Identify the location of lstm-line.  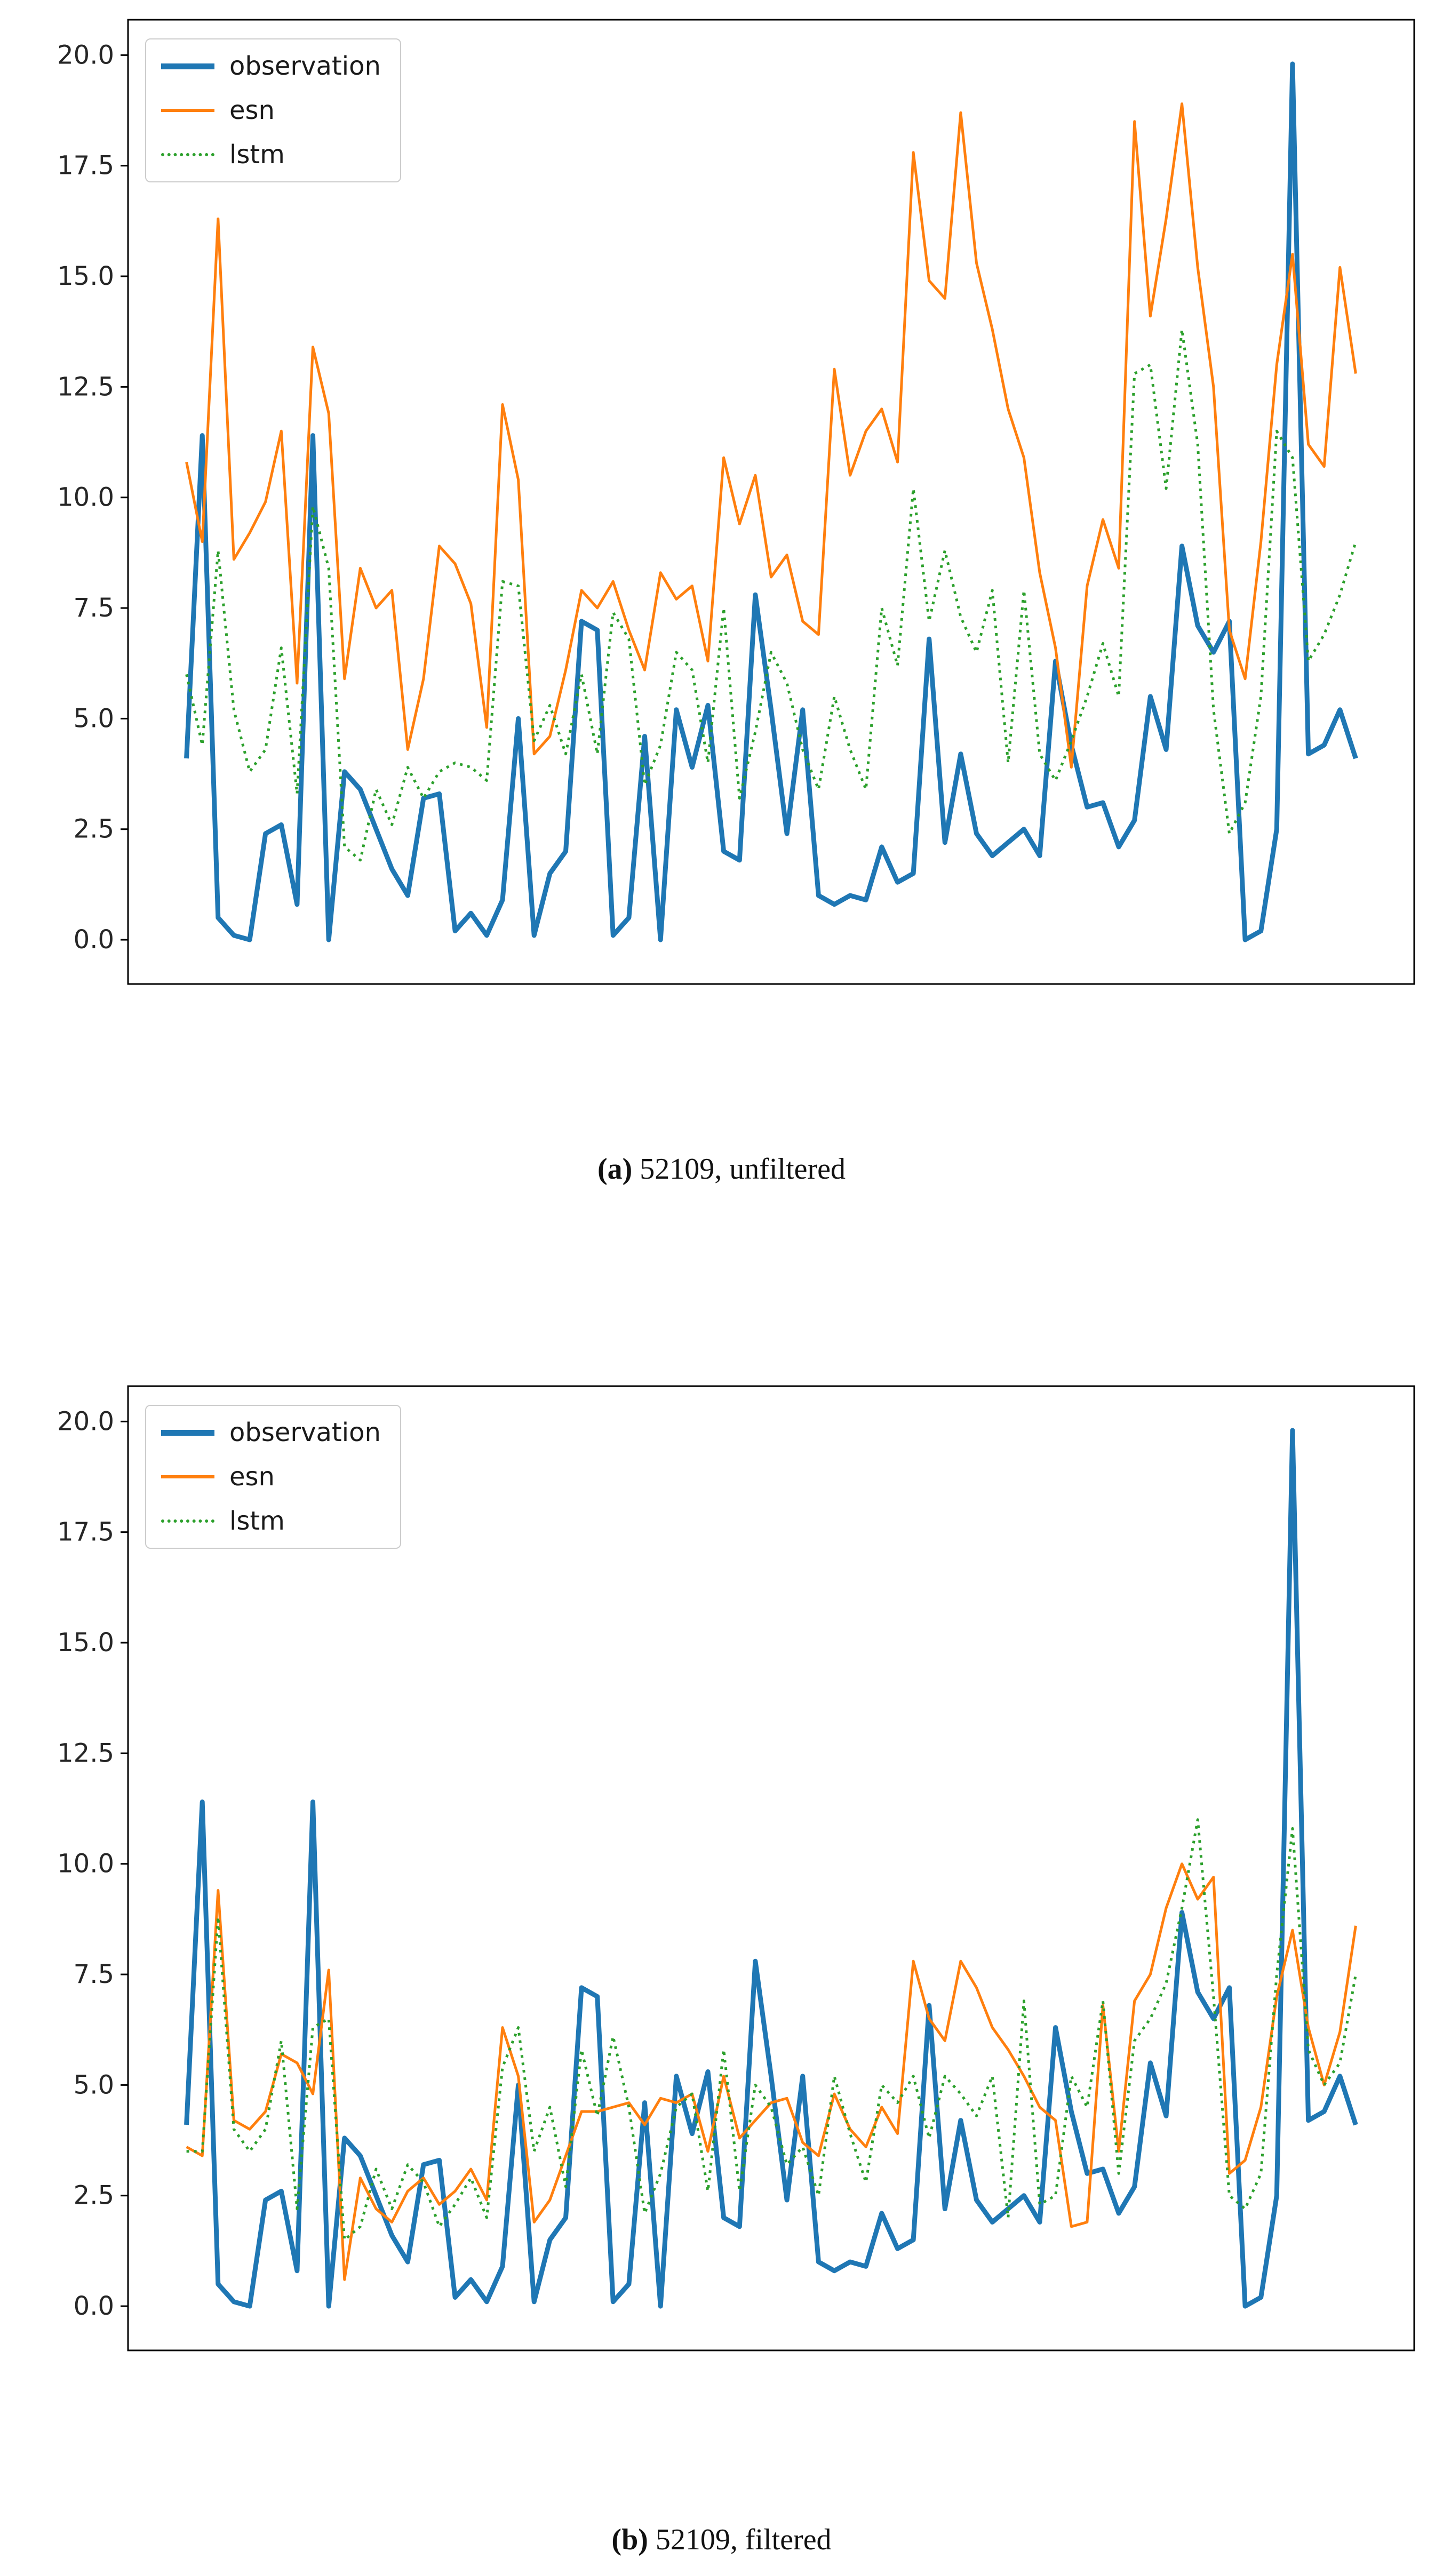
(772, 2030).